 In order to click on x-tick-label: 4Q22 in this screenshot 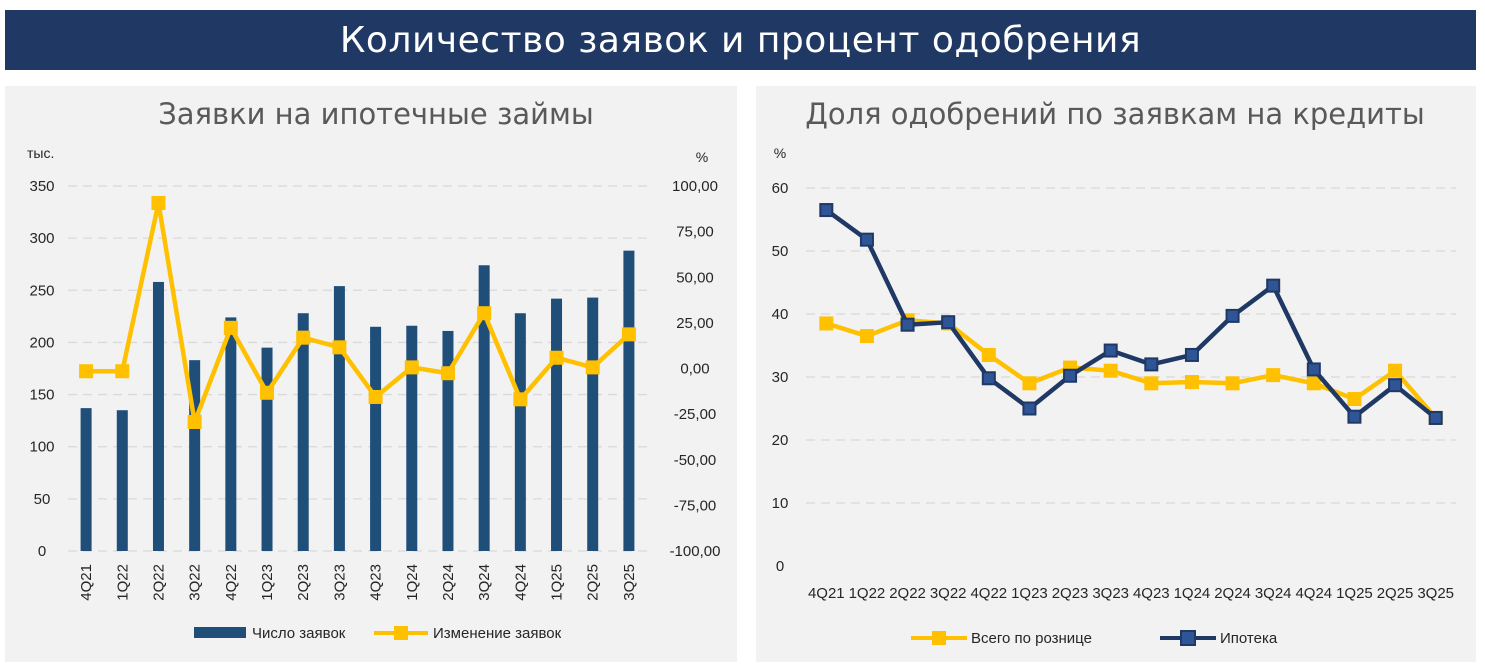, I will do `click(988, 593)`.